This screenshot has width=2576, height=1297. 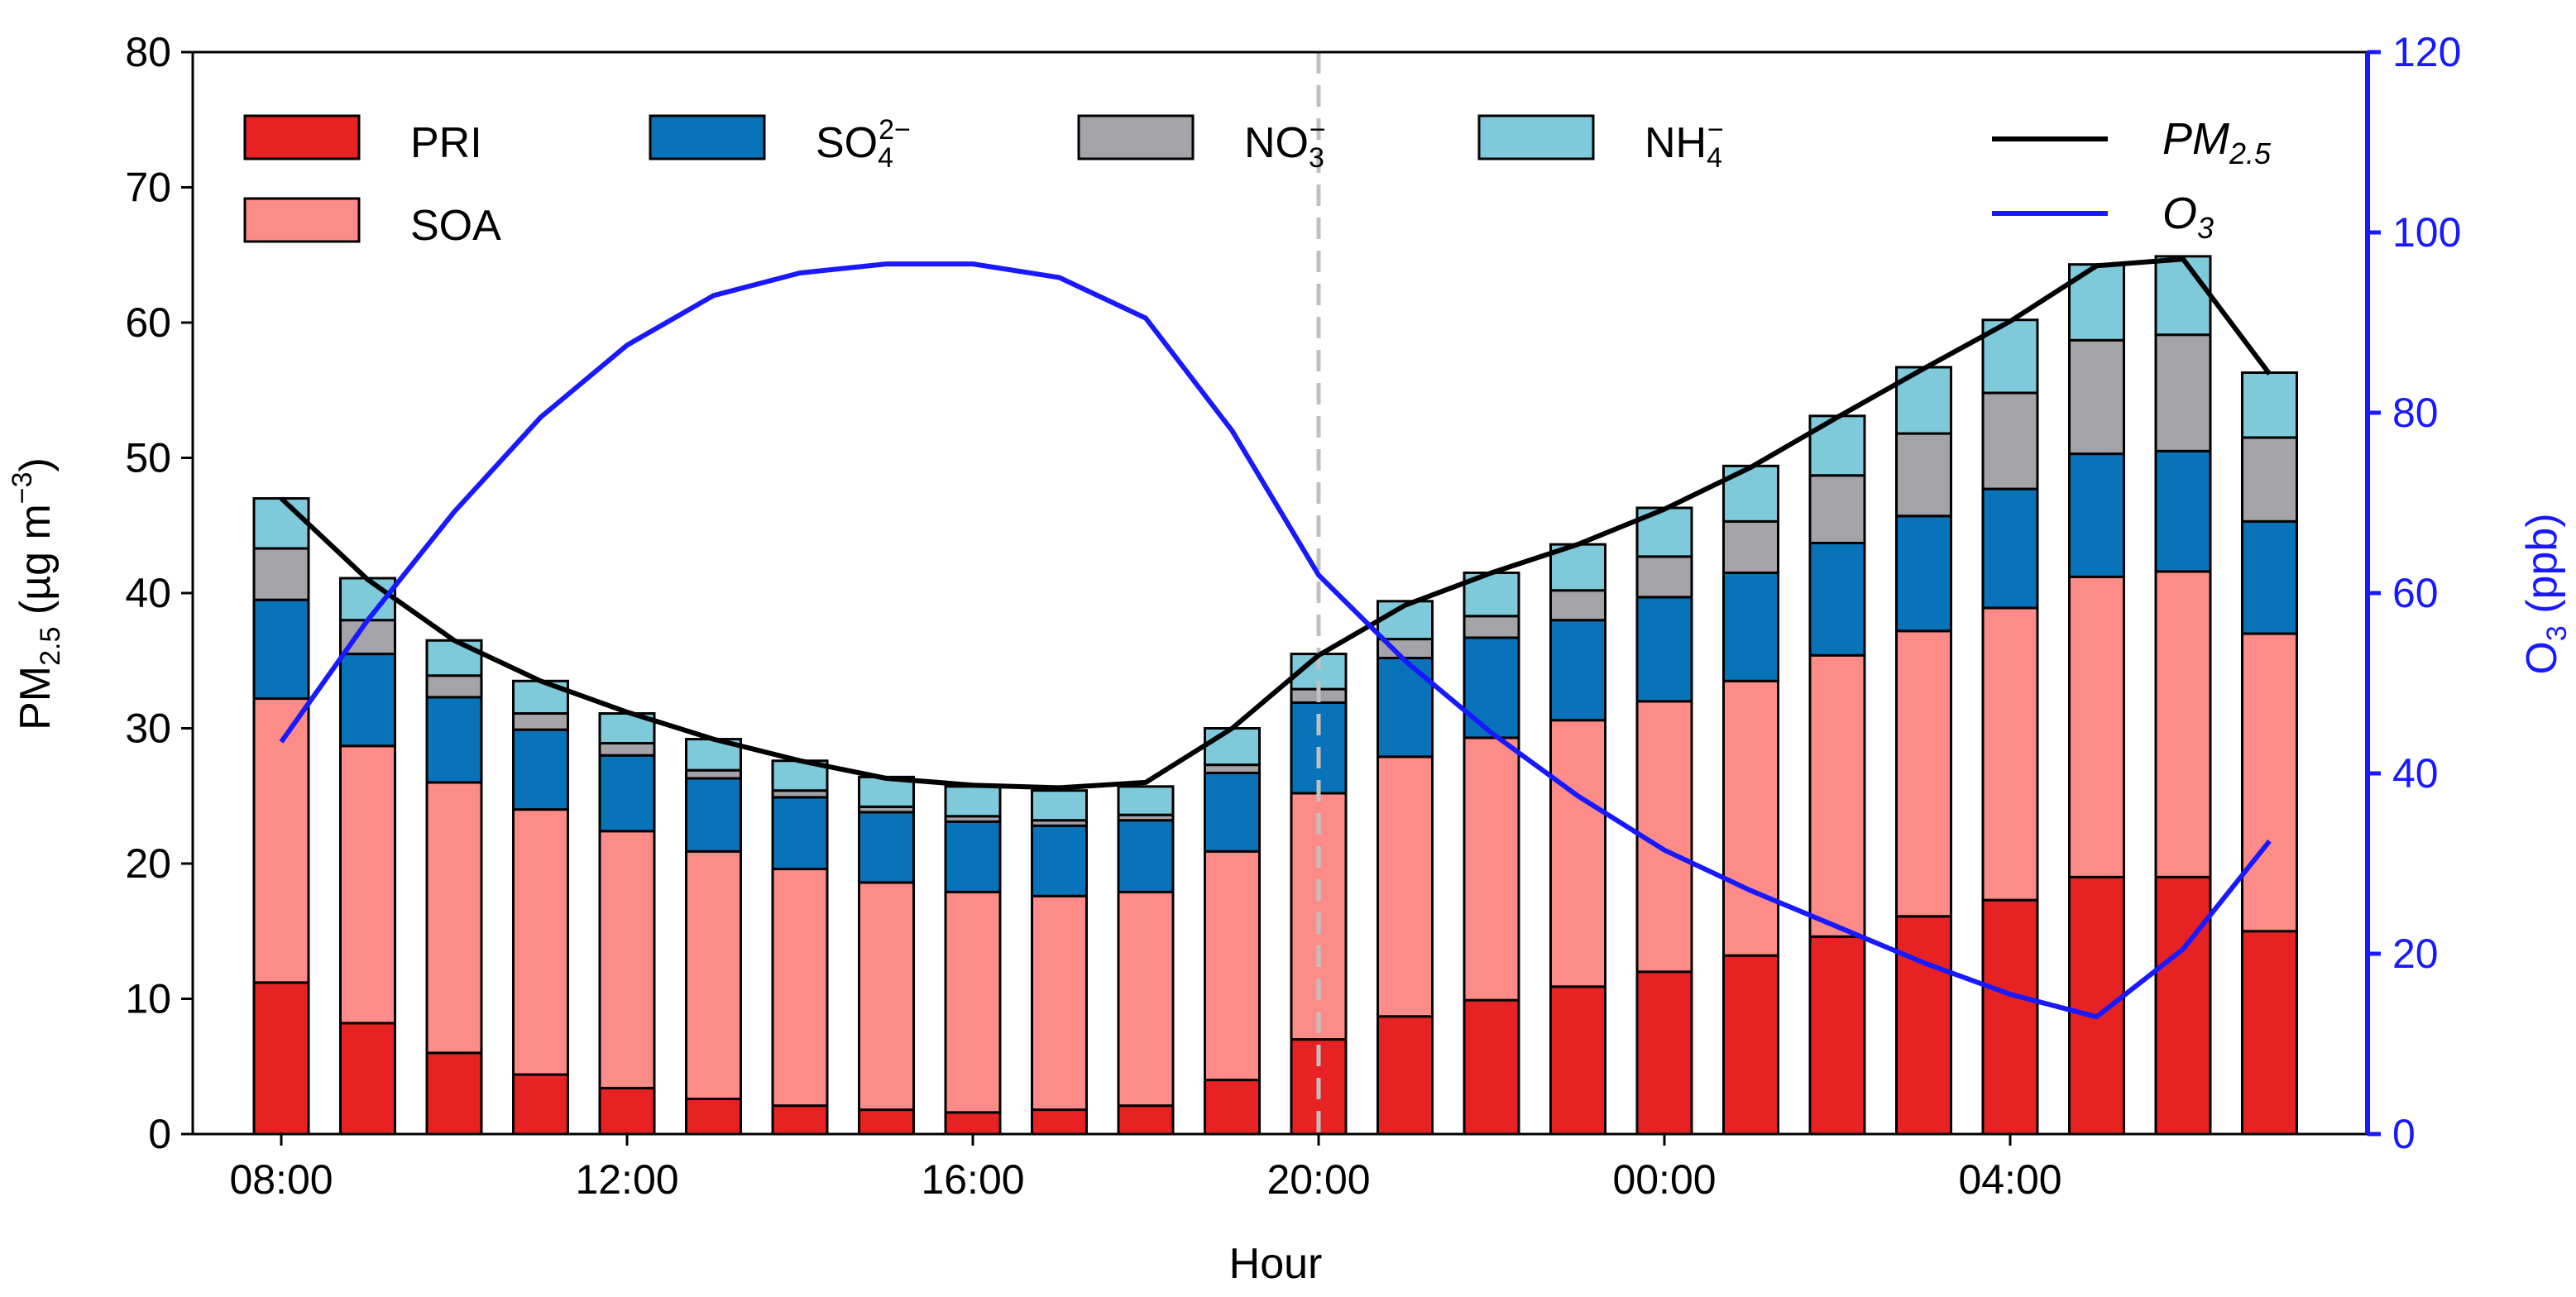 I want to click on x-tick-label-2: 16:00, so click(x=972, y=1179).